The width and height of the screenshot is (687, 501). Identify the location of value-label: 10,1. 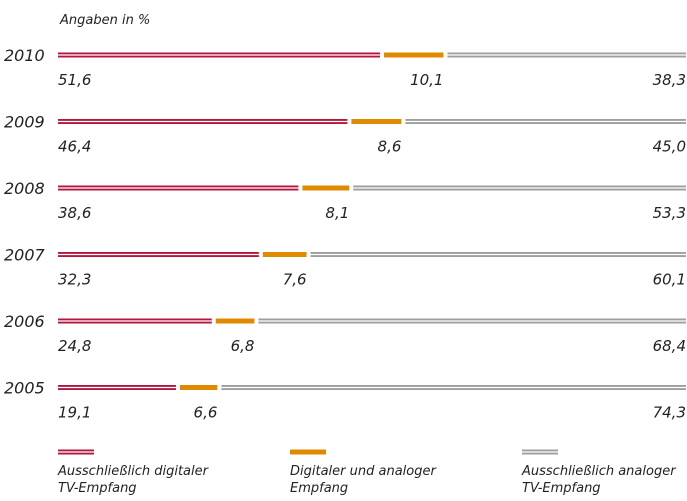
(426, 80).